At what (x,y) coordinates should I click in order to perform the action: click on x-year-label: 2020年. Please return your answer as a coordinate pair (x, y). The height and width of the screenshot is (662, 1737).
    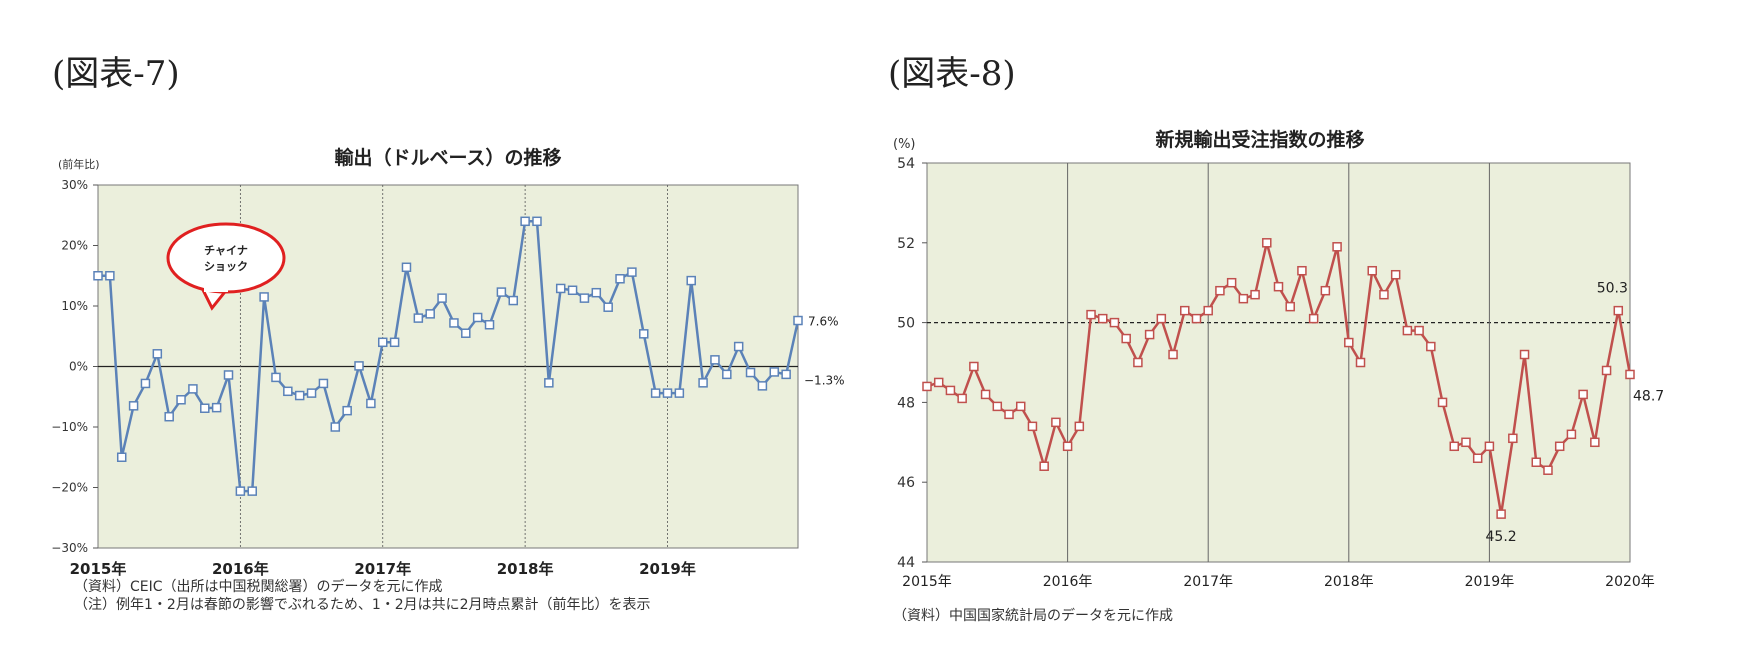
    Looking at the image, I should click on (1630, 582).